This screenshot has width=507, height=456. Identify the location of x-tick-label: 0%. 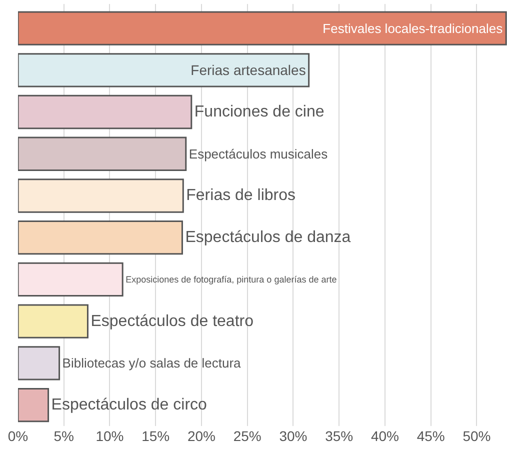
(18, 436).